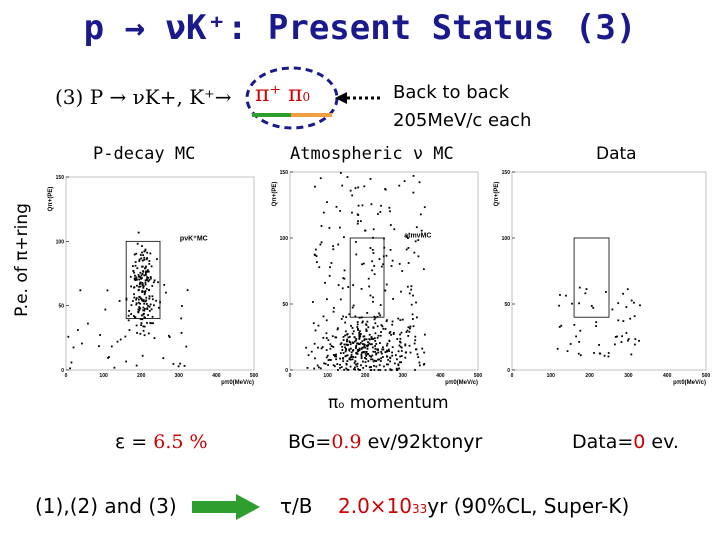 This screenshot has width=720, height=540. Describe the element at coordinates (359, 98) in the screenshot. I see `dotted-arrow-icon` at that location.